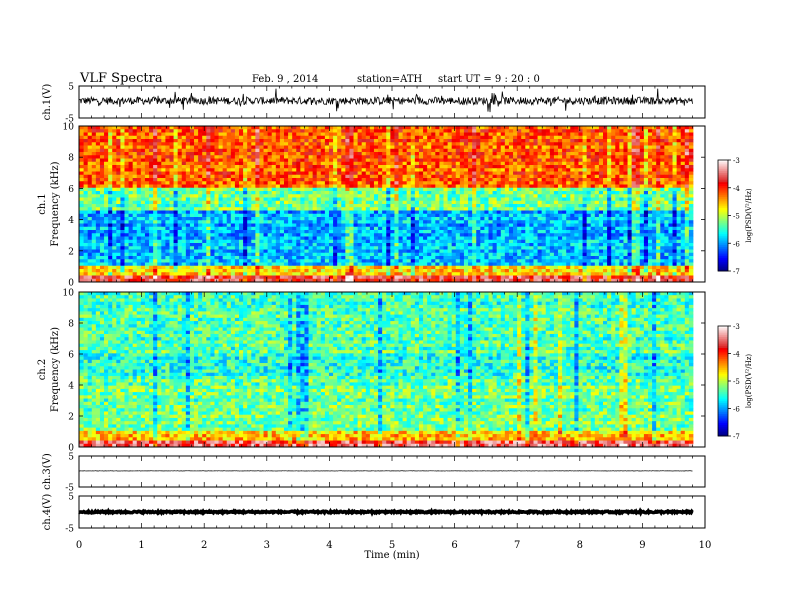 The width and height of the screenshot is (792, 612). What do you see at coordinates (69, 530) in the screenshot?
I see `ch4-ytick-label: -5` at bounding box center [69, 530].